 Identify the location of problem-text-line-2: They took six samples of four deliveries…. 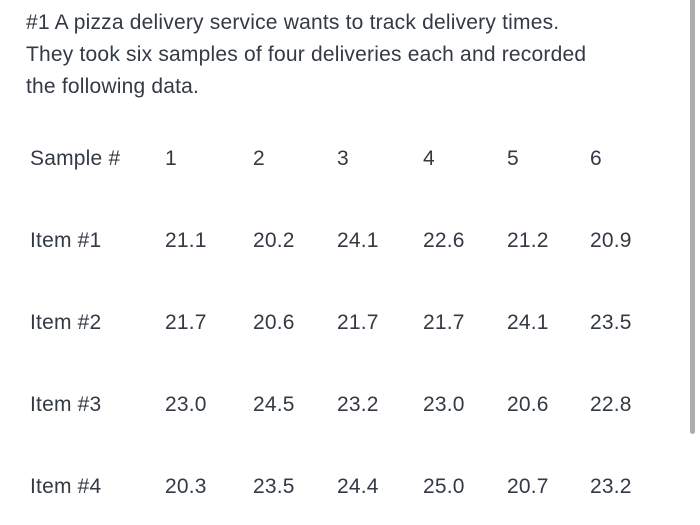
(306, 54).